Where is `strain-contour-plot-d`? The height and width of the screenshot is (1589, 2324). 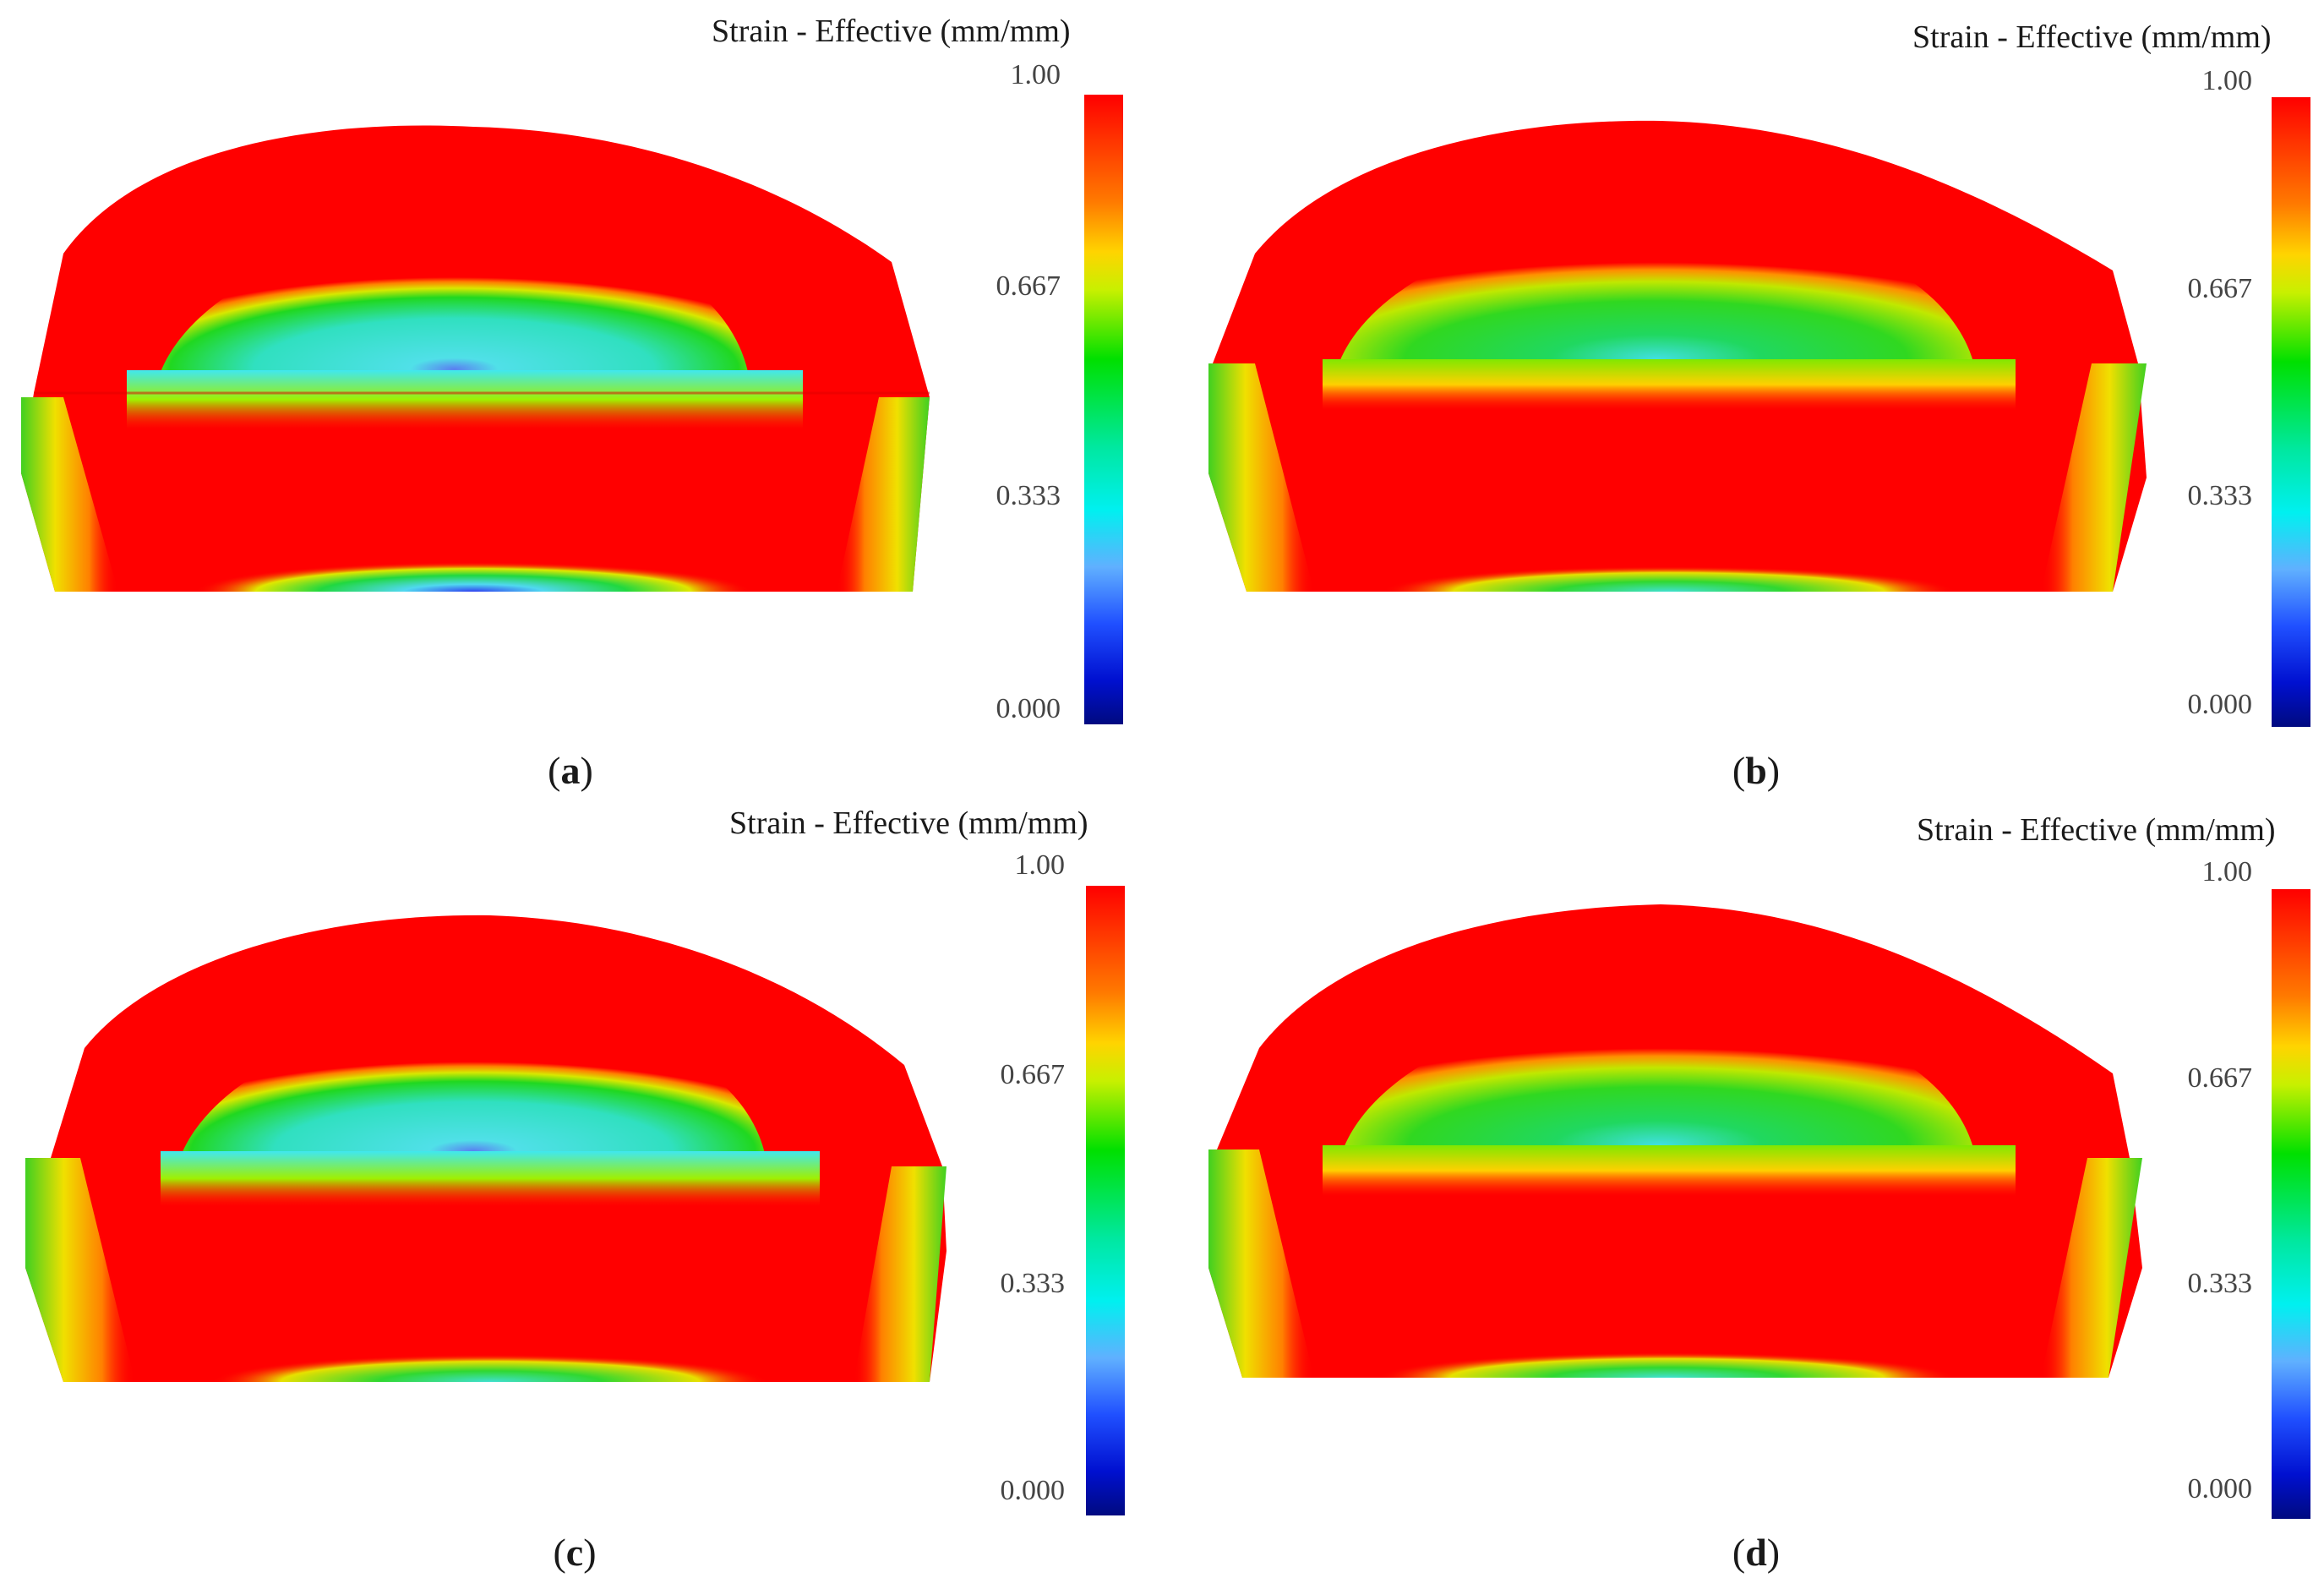 strain-contour-plot-d is located at coordinates (1675, 1141).